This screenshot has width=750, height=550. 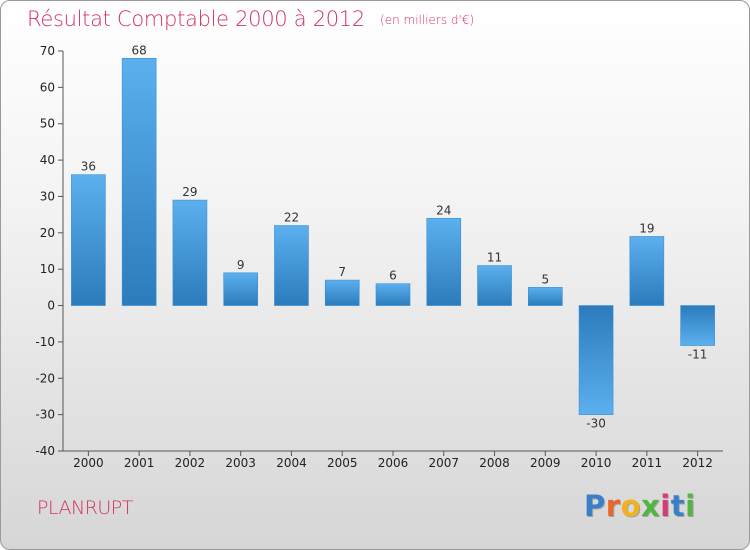 What do you see at coordinates (427, 20) in the screenshot?
I see `chart-title-unit: (en milliers d'€)` at bounding box center [427, 20].